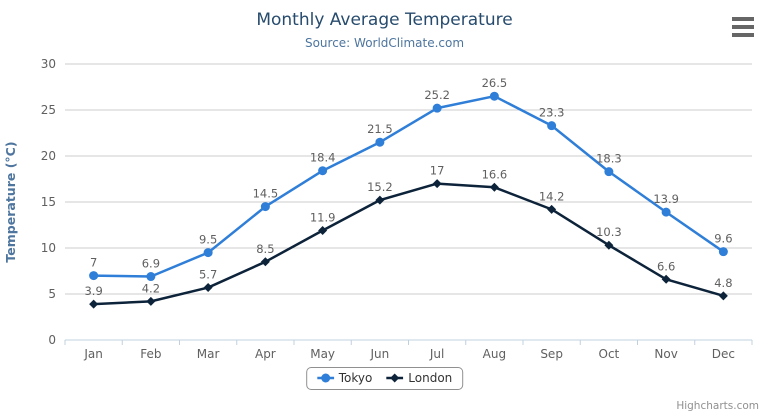 The height and width of the screenshot is (416, 769). Describe the element at coordinates (380, 354) in the screenshot. I see `x-axis-tick-label: Jun` at that location.